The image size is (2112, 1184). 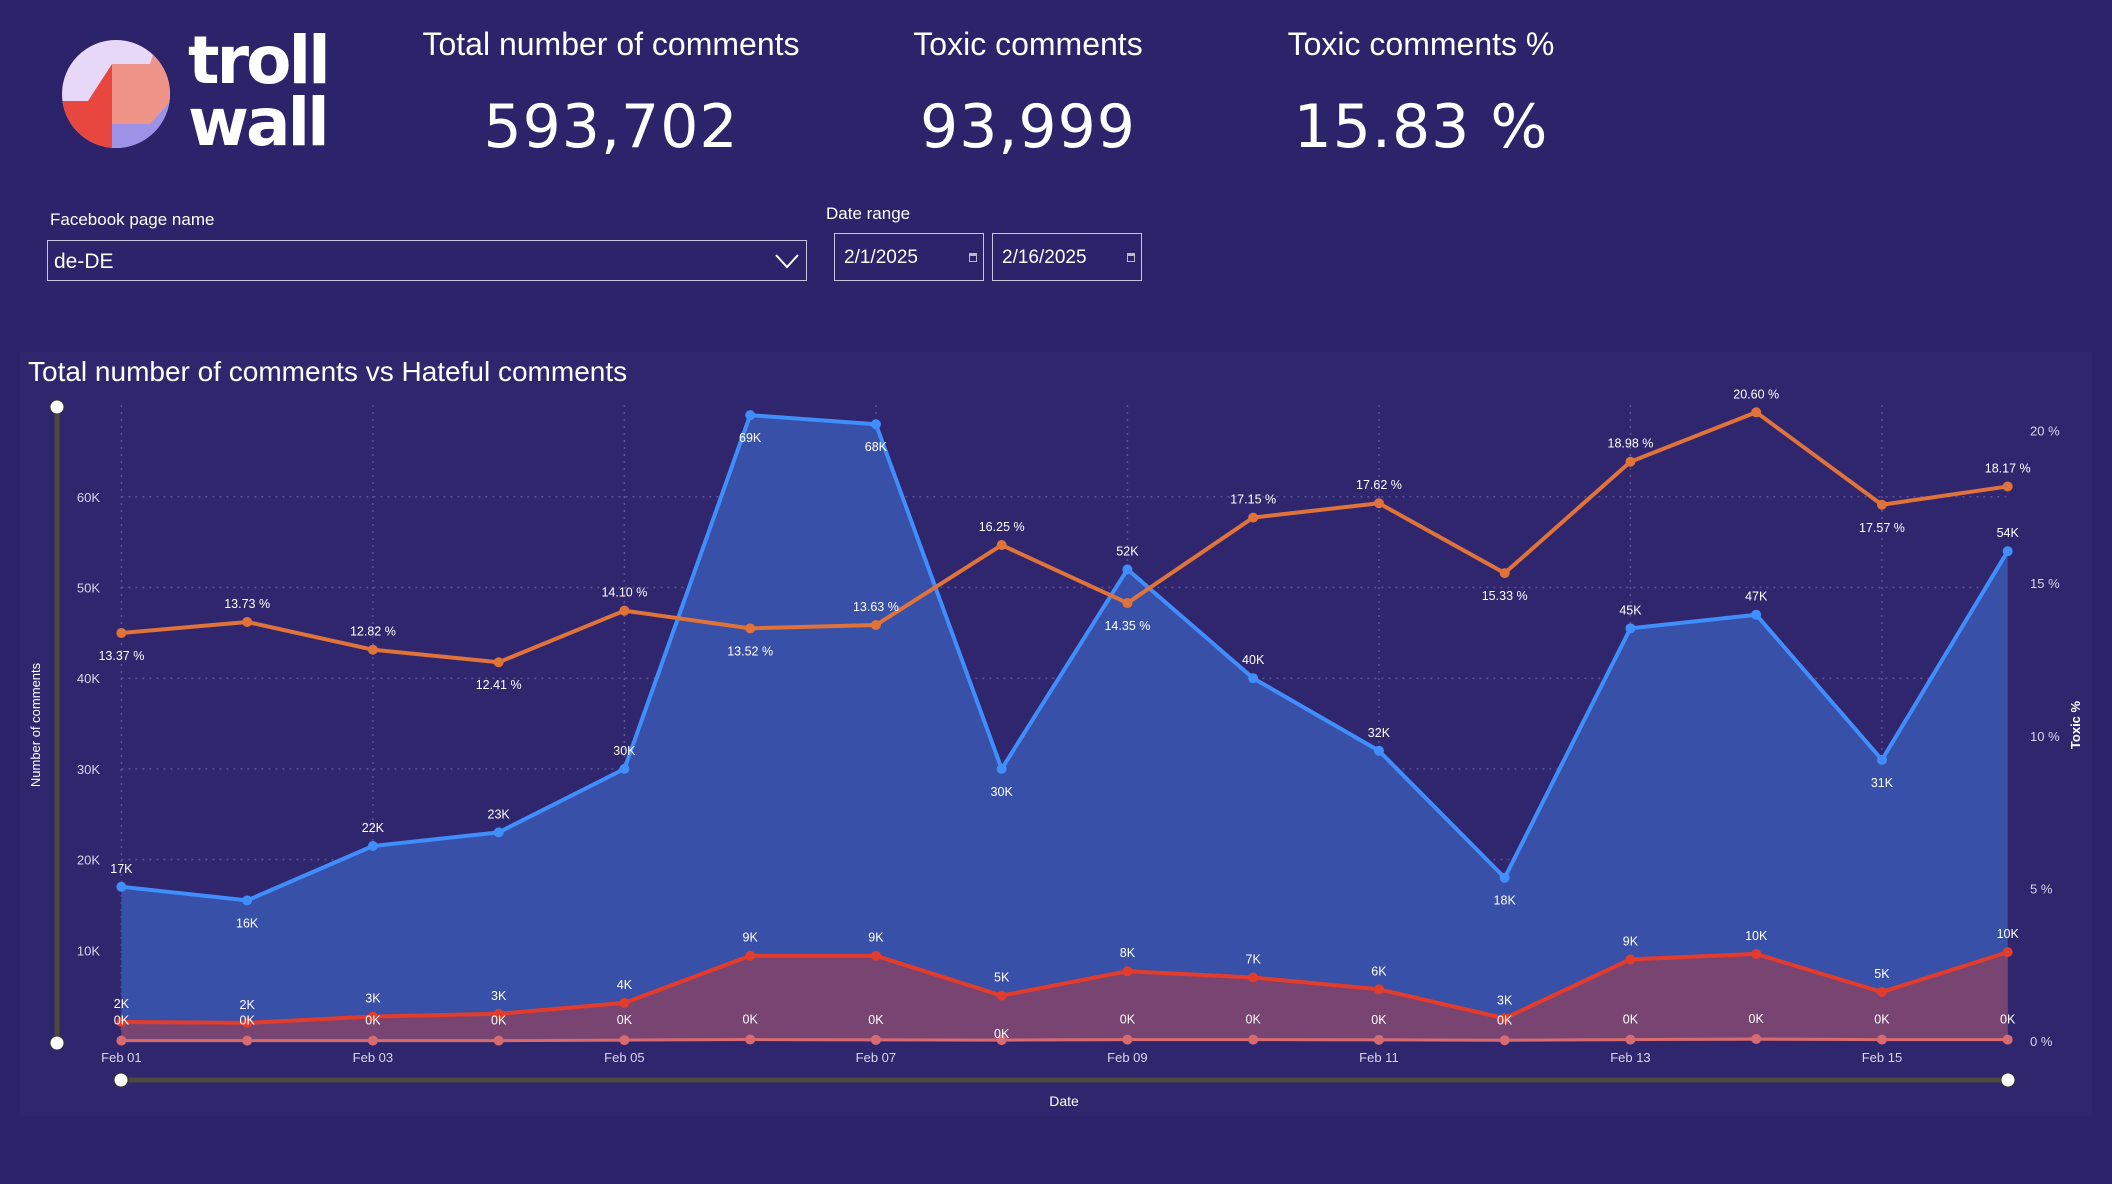 What do you see at coordinates (1505, 596) in the screenshot?
I see `toxic-percent-data-label: 15.33 %` at bounding box center [1505, 596].